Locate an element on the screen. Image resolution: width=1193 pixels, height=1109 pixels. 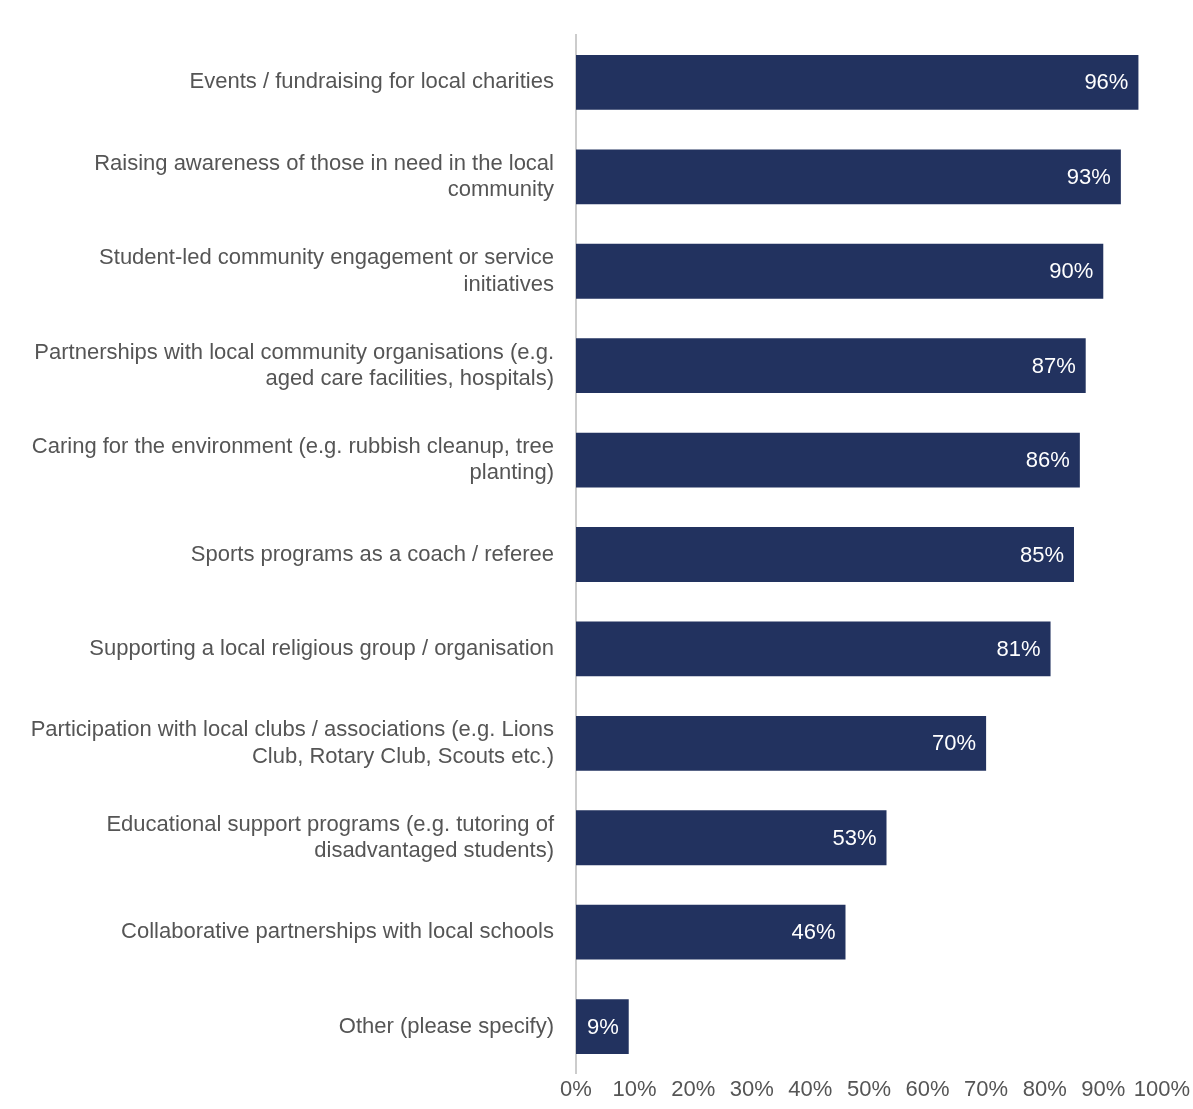
x-tick-label: 70% is located at coordinates (986, 1089).